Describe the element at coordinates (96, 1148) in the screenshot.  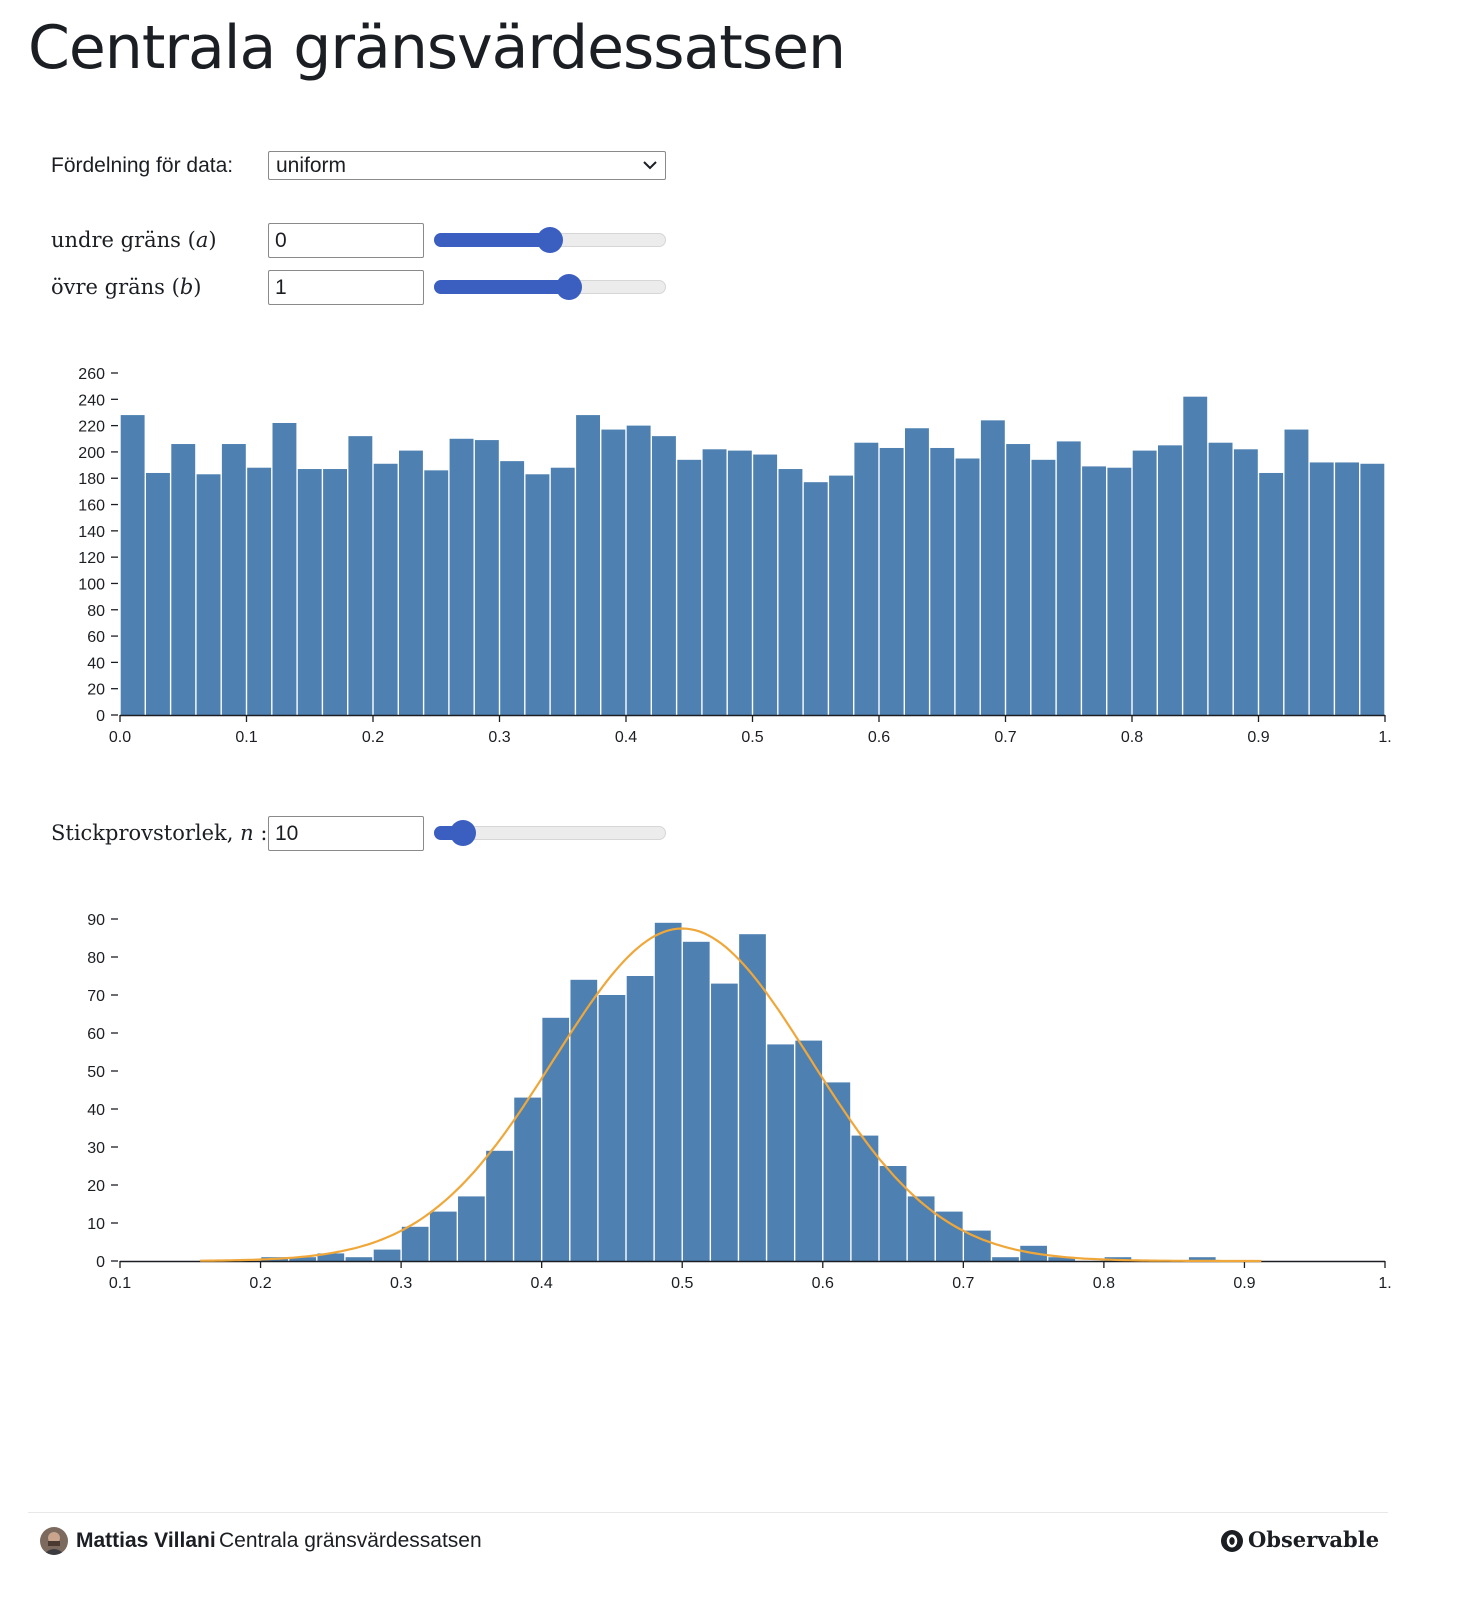
I see `y-tick-label: 30` at that location.